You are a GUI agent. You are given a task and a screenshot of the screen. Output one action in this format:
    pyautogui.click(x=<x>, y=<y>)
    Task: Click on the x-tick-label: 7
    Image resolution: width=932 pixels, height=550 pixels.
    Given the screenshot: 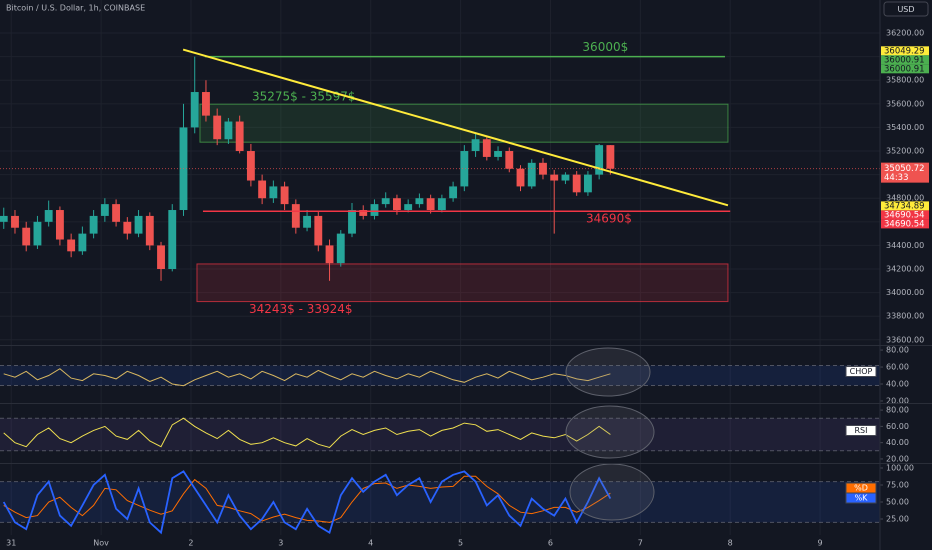 What is the action you would take?
    pyautogui.click(x=640, y=543)
    